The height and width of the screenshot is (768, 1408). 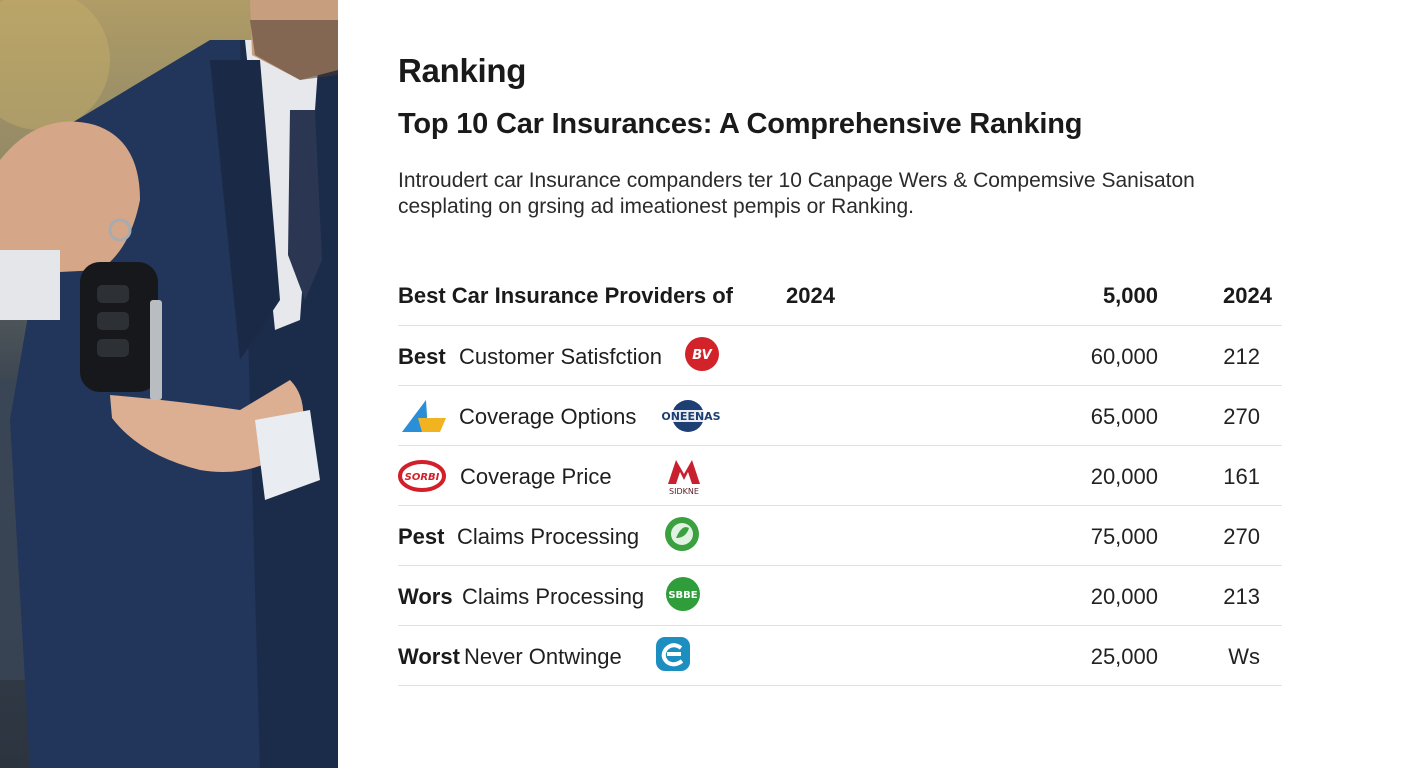 I want to click on table-row: Coverage Options ONEENAS 65,000 270, so click(x=840, y=416).